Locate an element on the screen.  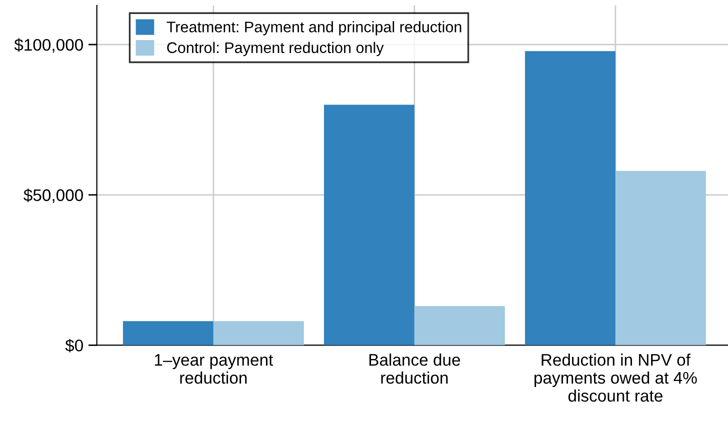
x-tick-label: Reduction in NPV of payments owed at 4% discount rate is located at coordinates (615, 378).